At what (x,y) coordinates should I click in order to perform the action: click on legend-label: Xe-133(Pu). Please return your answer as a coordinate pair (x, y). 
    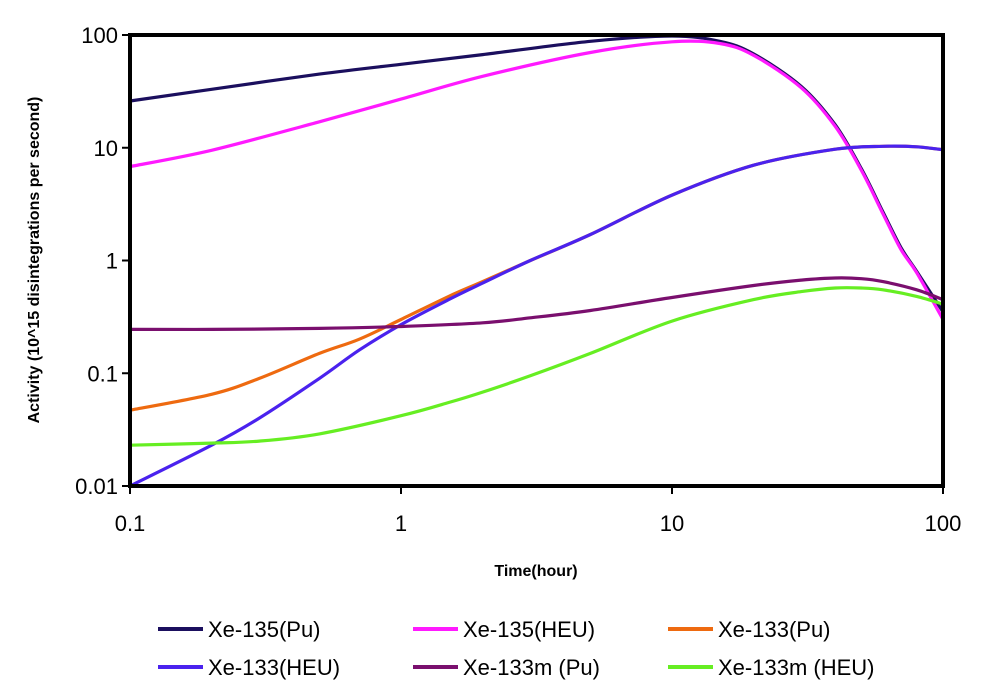
    Looking at the image, I should click on (774, 629).